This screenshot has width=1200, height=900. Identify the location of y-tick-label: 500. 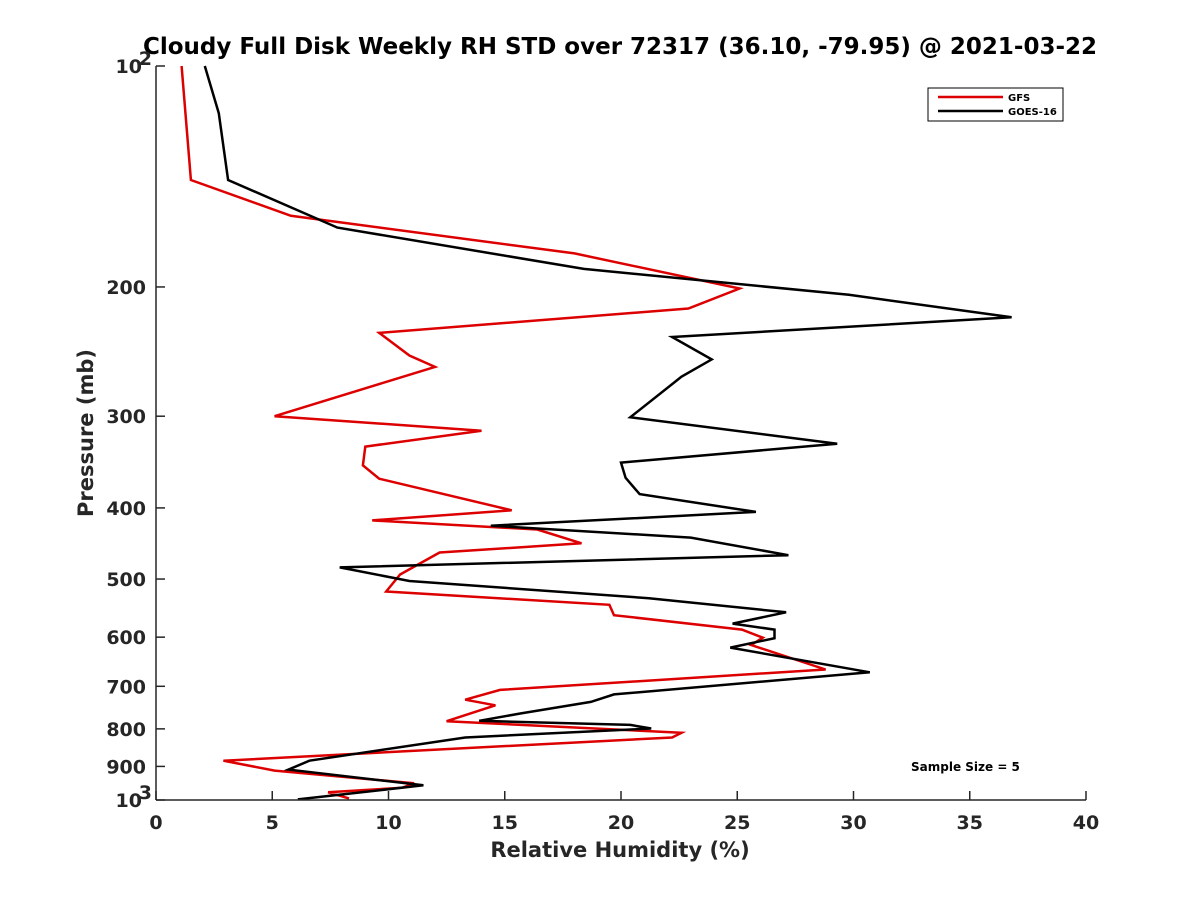
(126, 580).